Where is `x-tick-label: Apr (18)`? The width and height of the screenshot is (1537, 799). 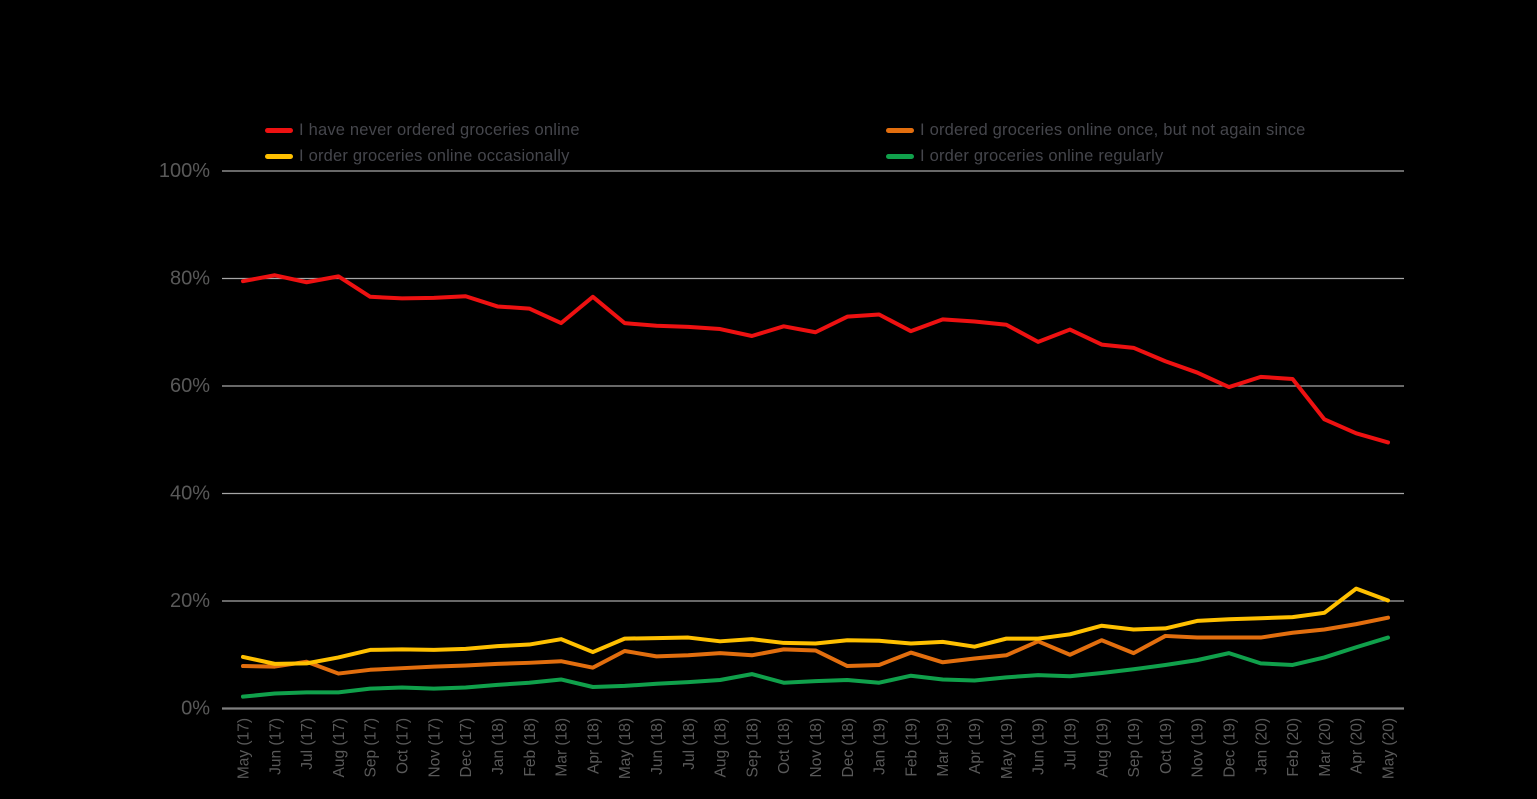 x-tick-label: Apr (18) is located at coordinates (593, 746).